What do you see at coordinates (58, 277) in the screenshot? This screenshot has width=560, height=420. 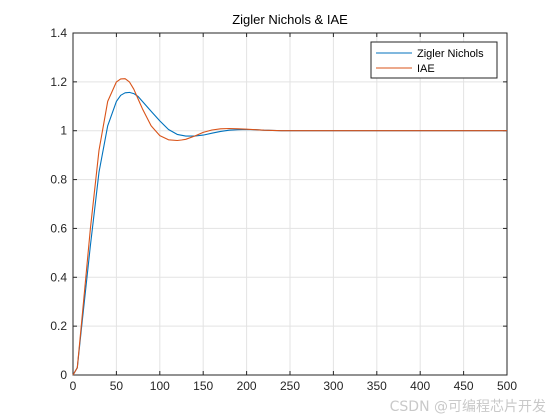 I see `y-tick-label: 0.4` at bounding box center [58, 277].